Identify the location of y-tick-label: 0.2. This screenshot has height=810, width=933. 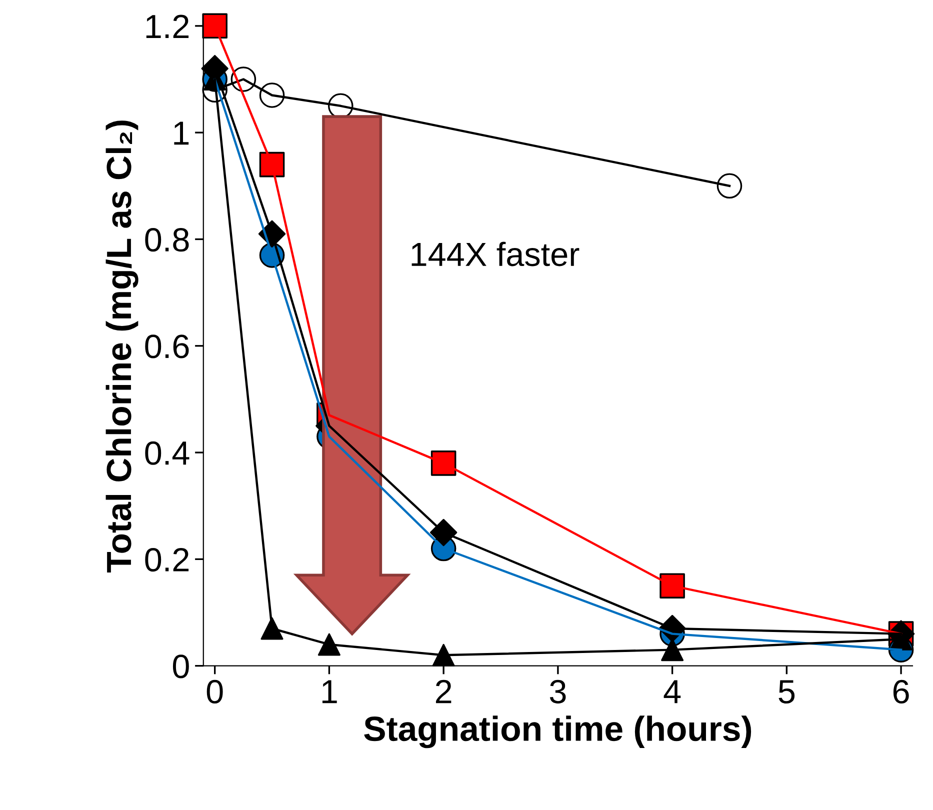
(167, 560).